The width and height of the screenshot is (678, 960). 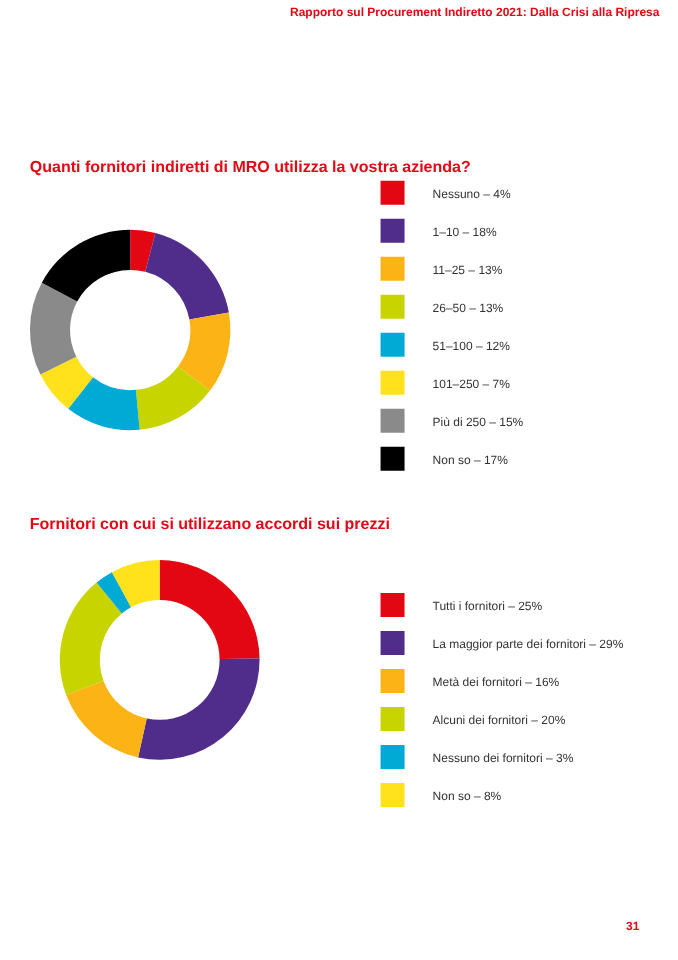 What do you see at coordinates (209, 524) in the screenshot?
I see `chart-title: Fornitori con cui si utilizzano accordi sui prezzi` at bounding box center [209, 524].